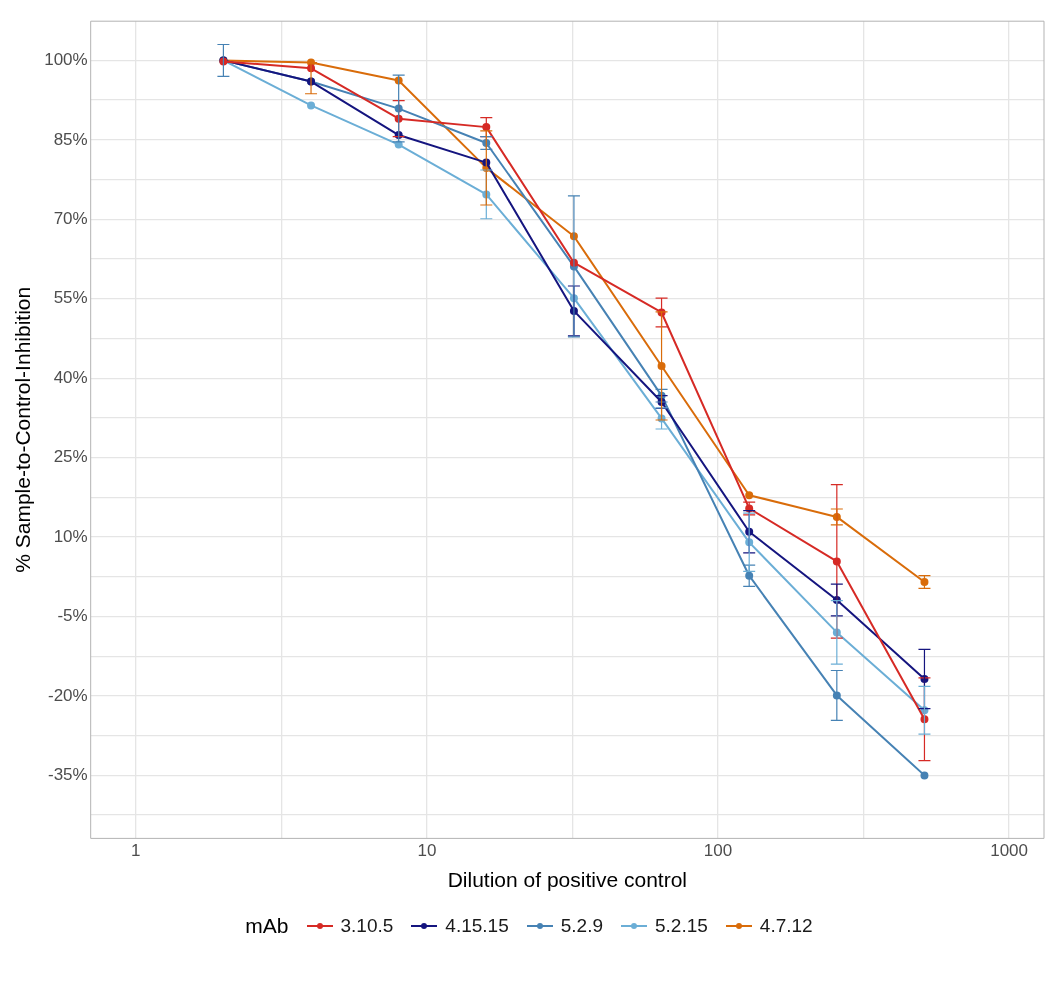  Describe the element at coordinates (1009, 851) in the screenshot. I see `x-tick-label: 1000` at that location.